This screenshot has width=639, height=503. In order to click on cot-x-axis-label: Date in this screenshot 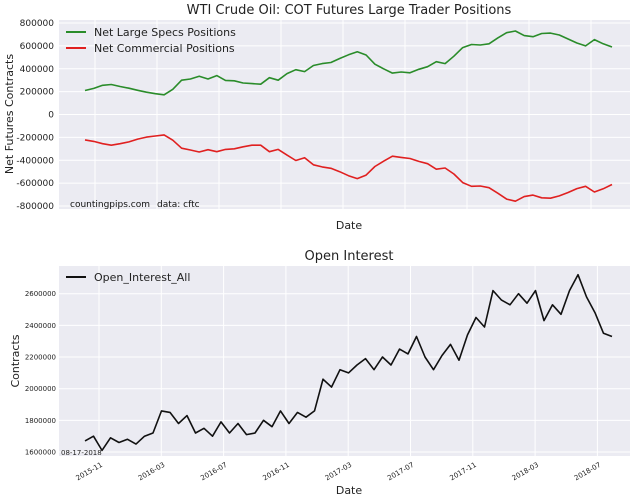, I will do `click(349, 225)`.